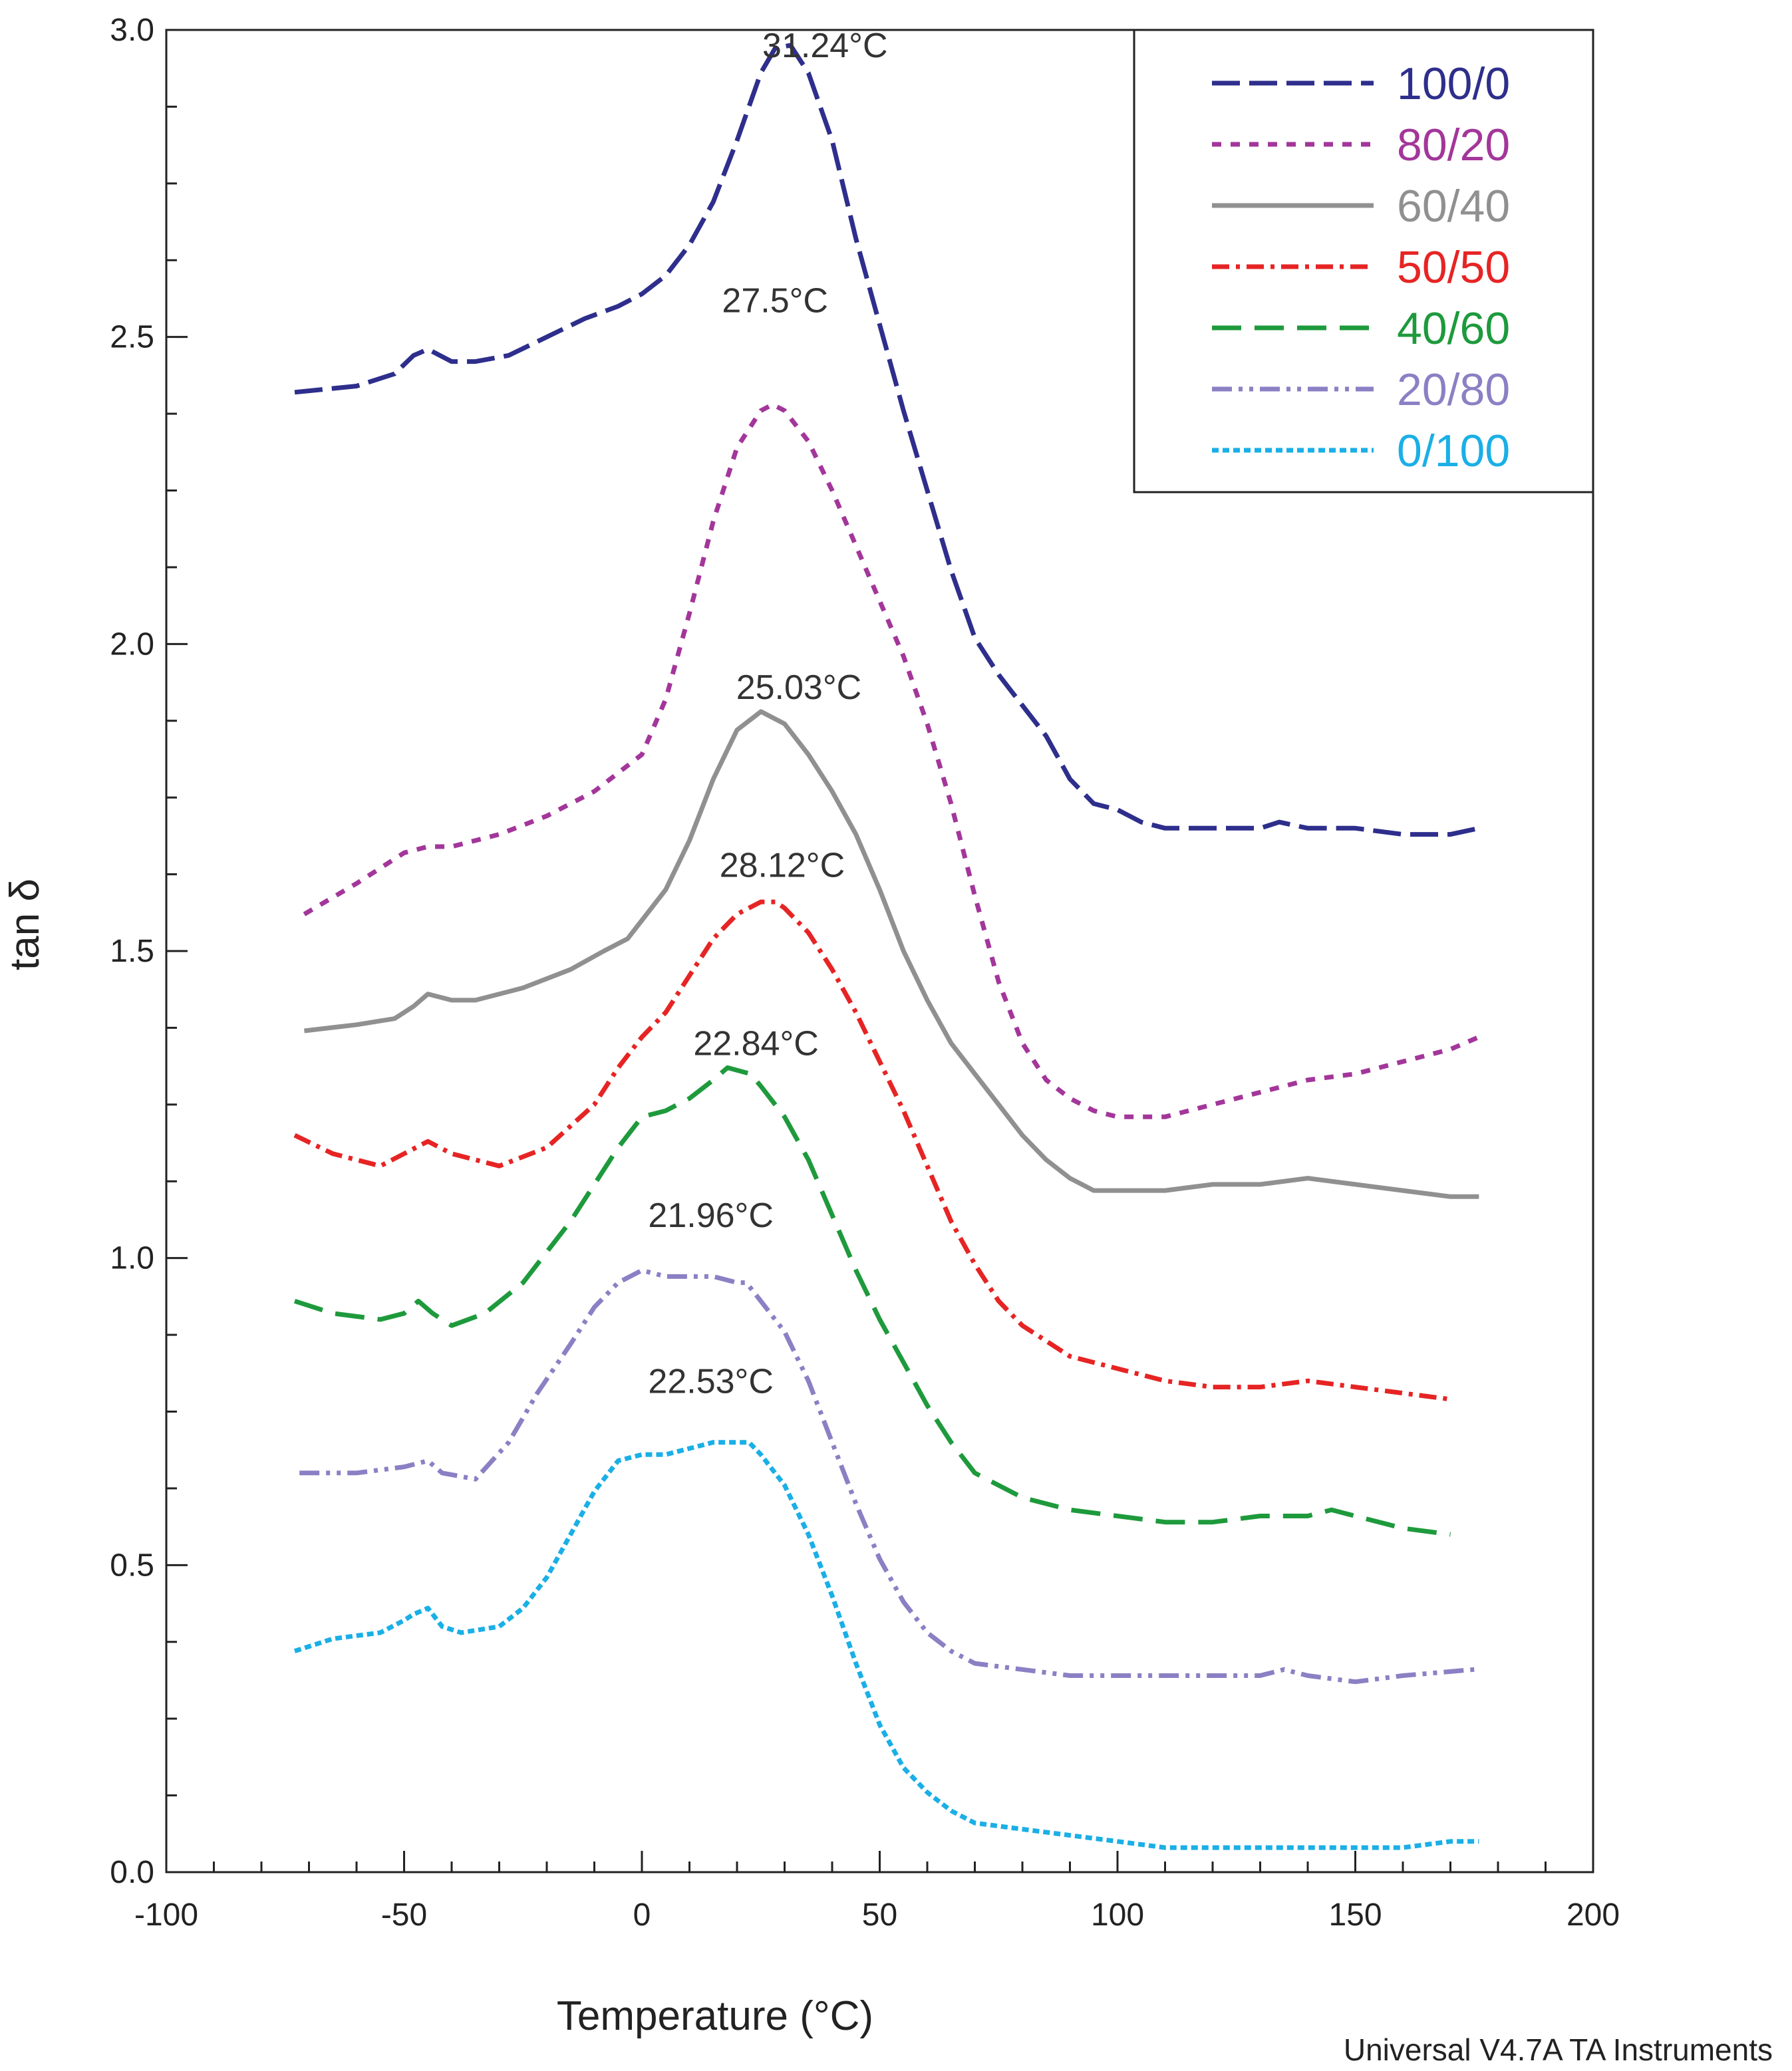 The width and height of the screenshot is (1792, 2071). I want to click on y-tick-label: 0.0, so click(132, 1872).